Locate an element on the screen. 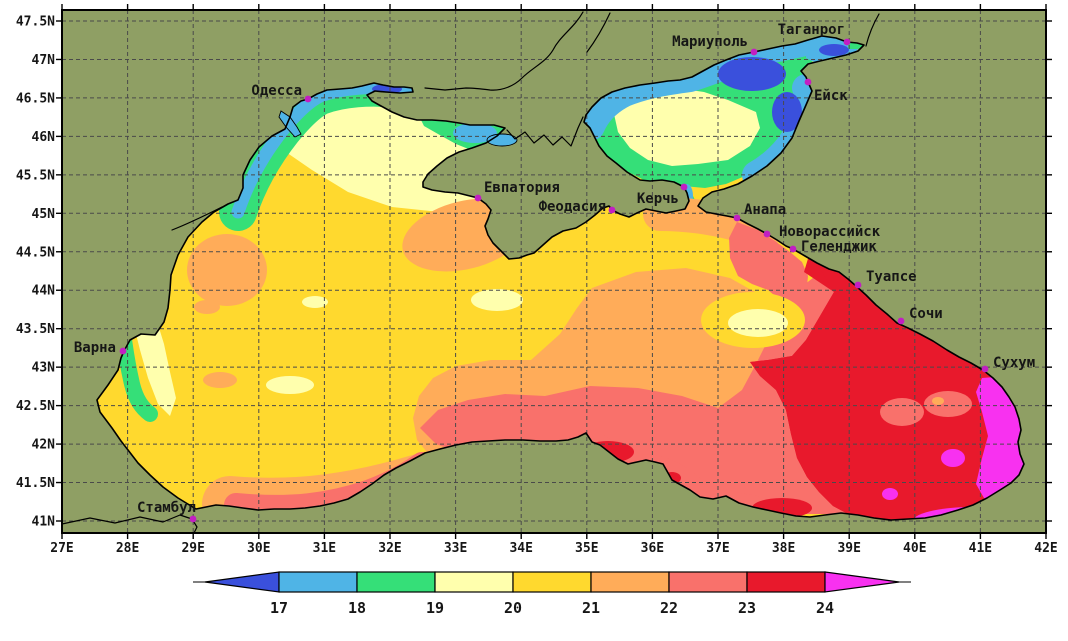 The image size is (1068, 641). lat-tick-label: 41.5N is located at coordinates (35, 483).